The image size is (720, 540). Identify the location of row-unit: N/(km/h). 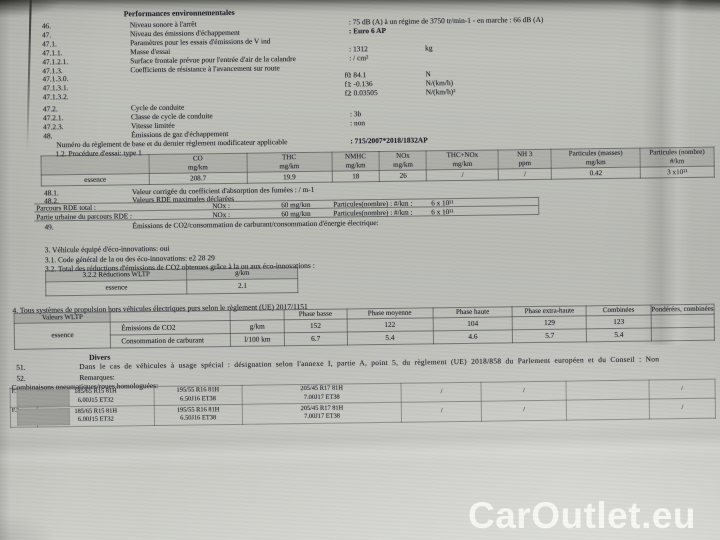
(439, 83).